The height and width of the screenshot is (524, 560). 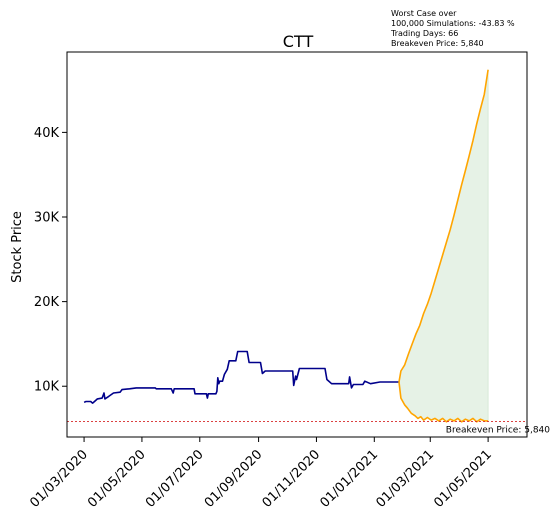 What do you see at coordinates (453, 23) in the screenshot?
I see `annotation-line: 100,000 Simulations: -43.83 %` at bounding box center [453, 23].